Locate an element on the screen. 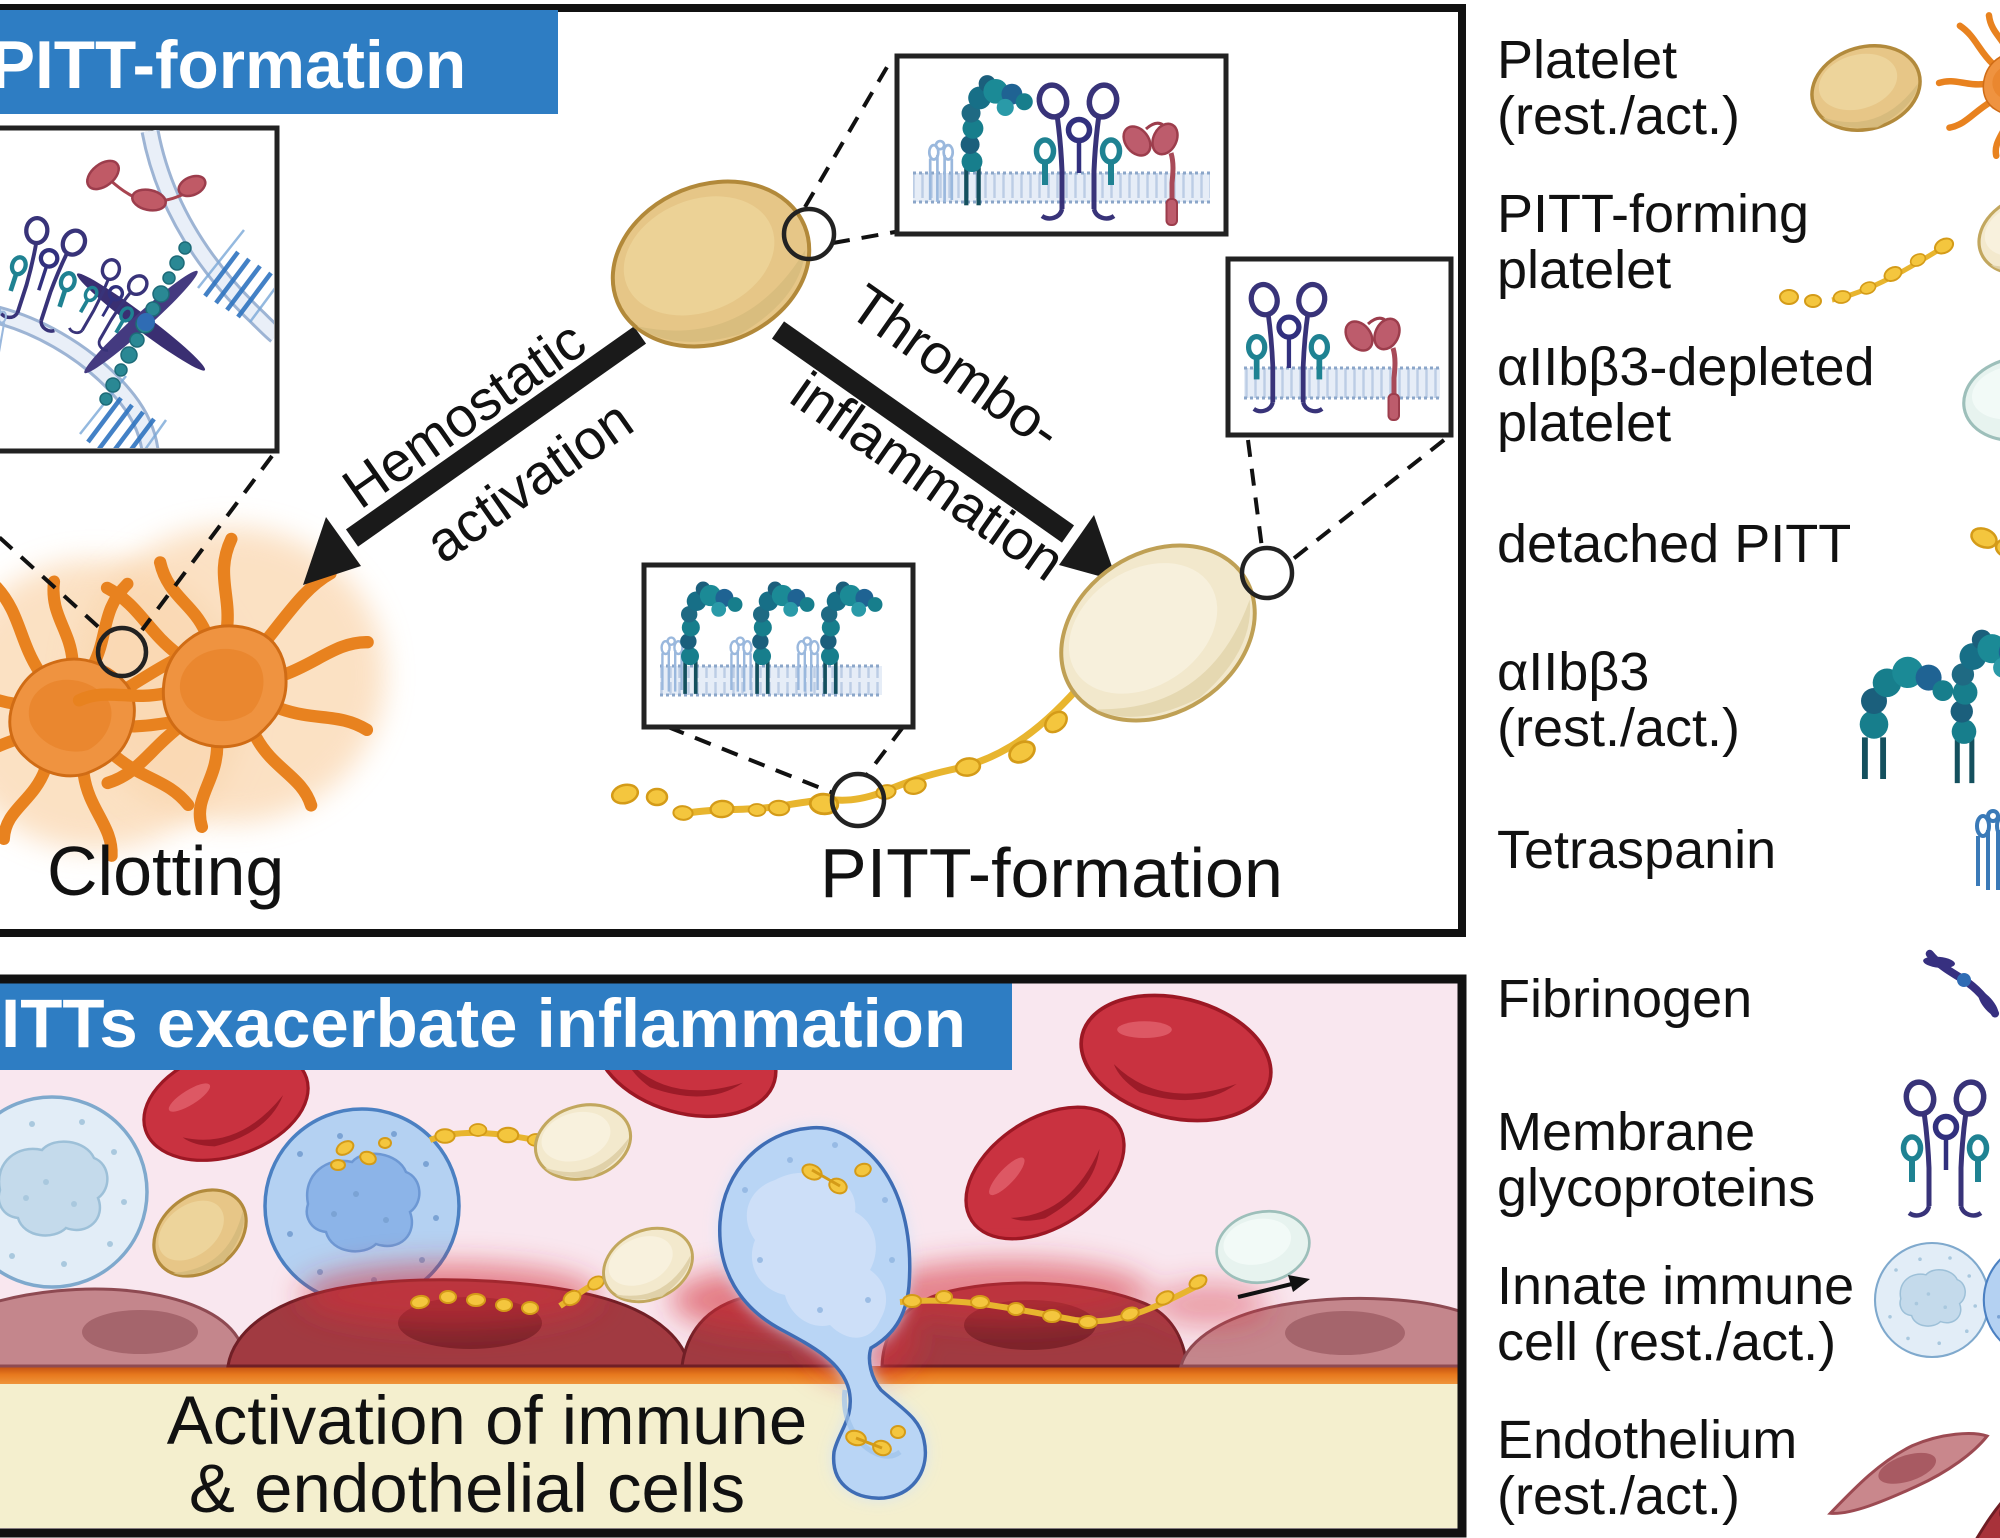 The height and width of the screenshot is (1538, 2000). svg-text: Platelet is located at coordinates (1587, 60).